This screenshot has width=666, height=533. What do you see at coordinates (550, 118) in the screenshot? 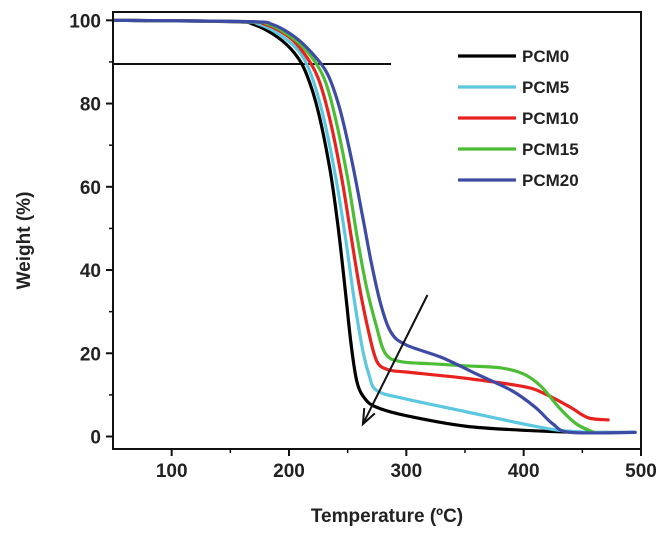
I see `legend-label-pcm10: PCM10` at bounding box center [550, 118].